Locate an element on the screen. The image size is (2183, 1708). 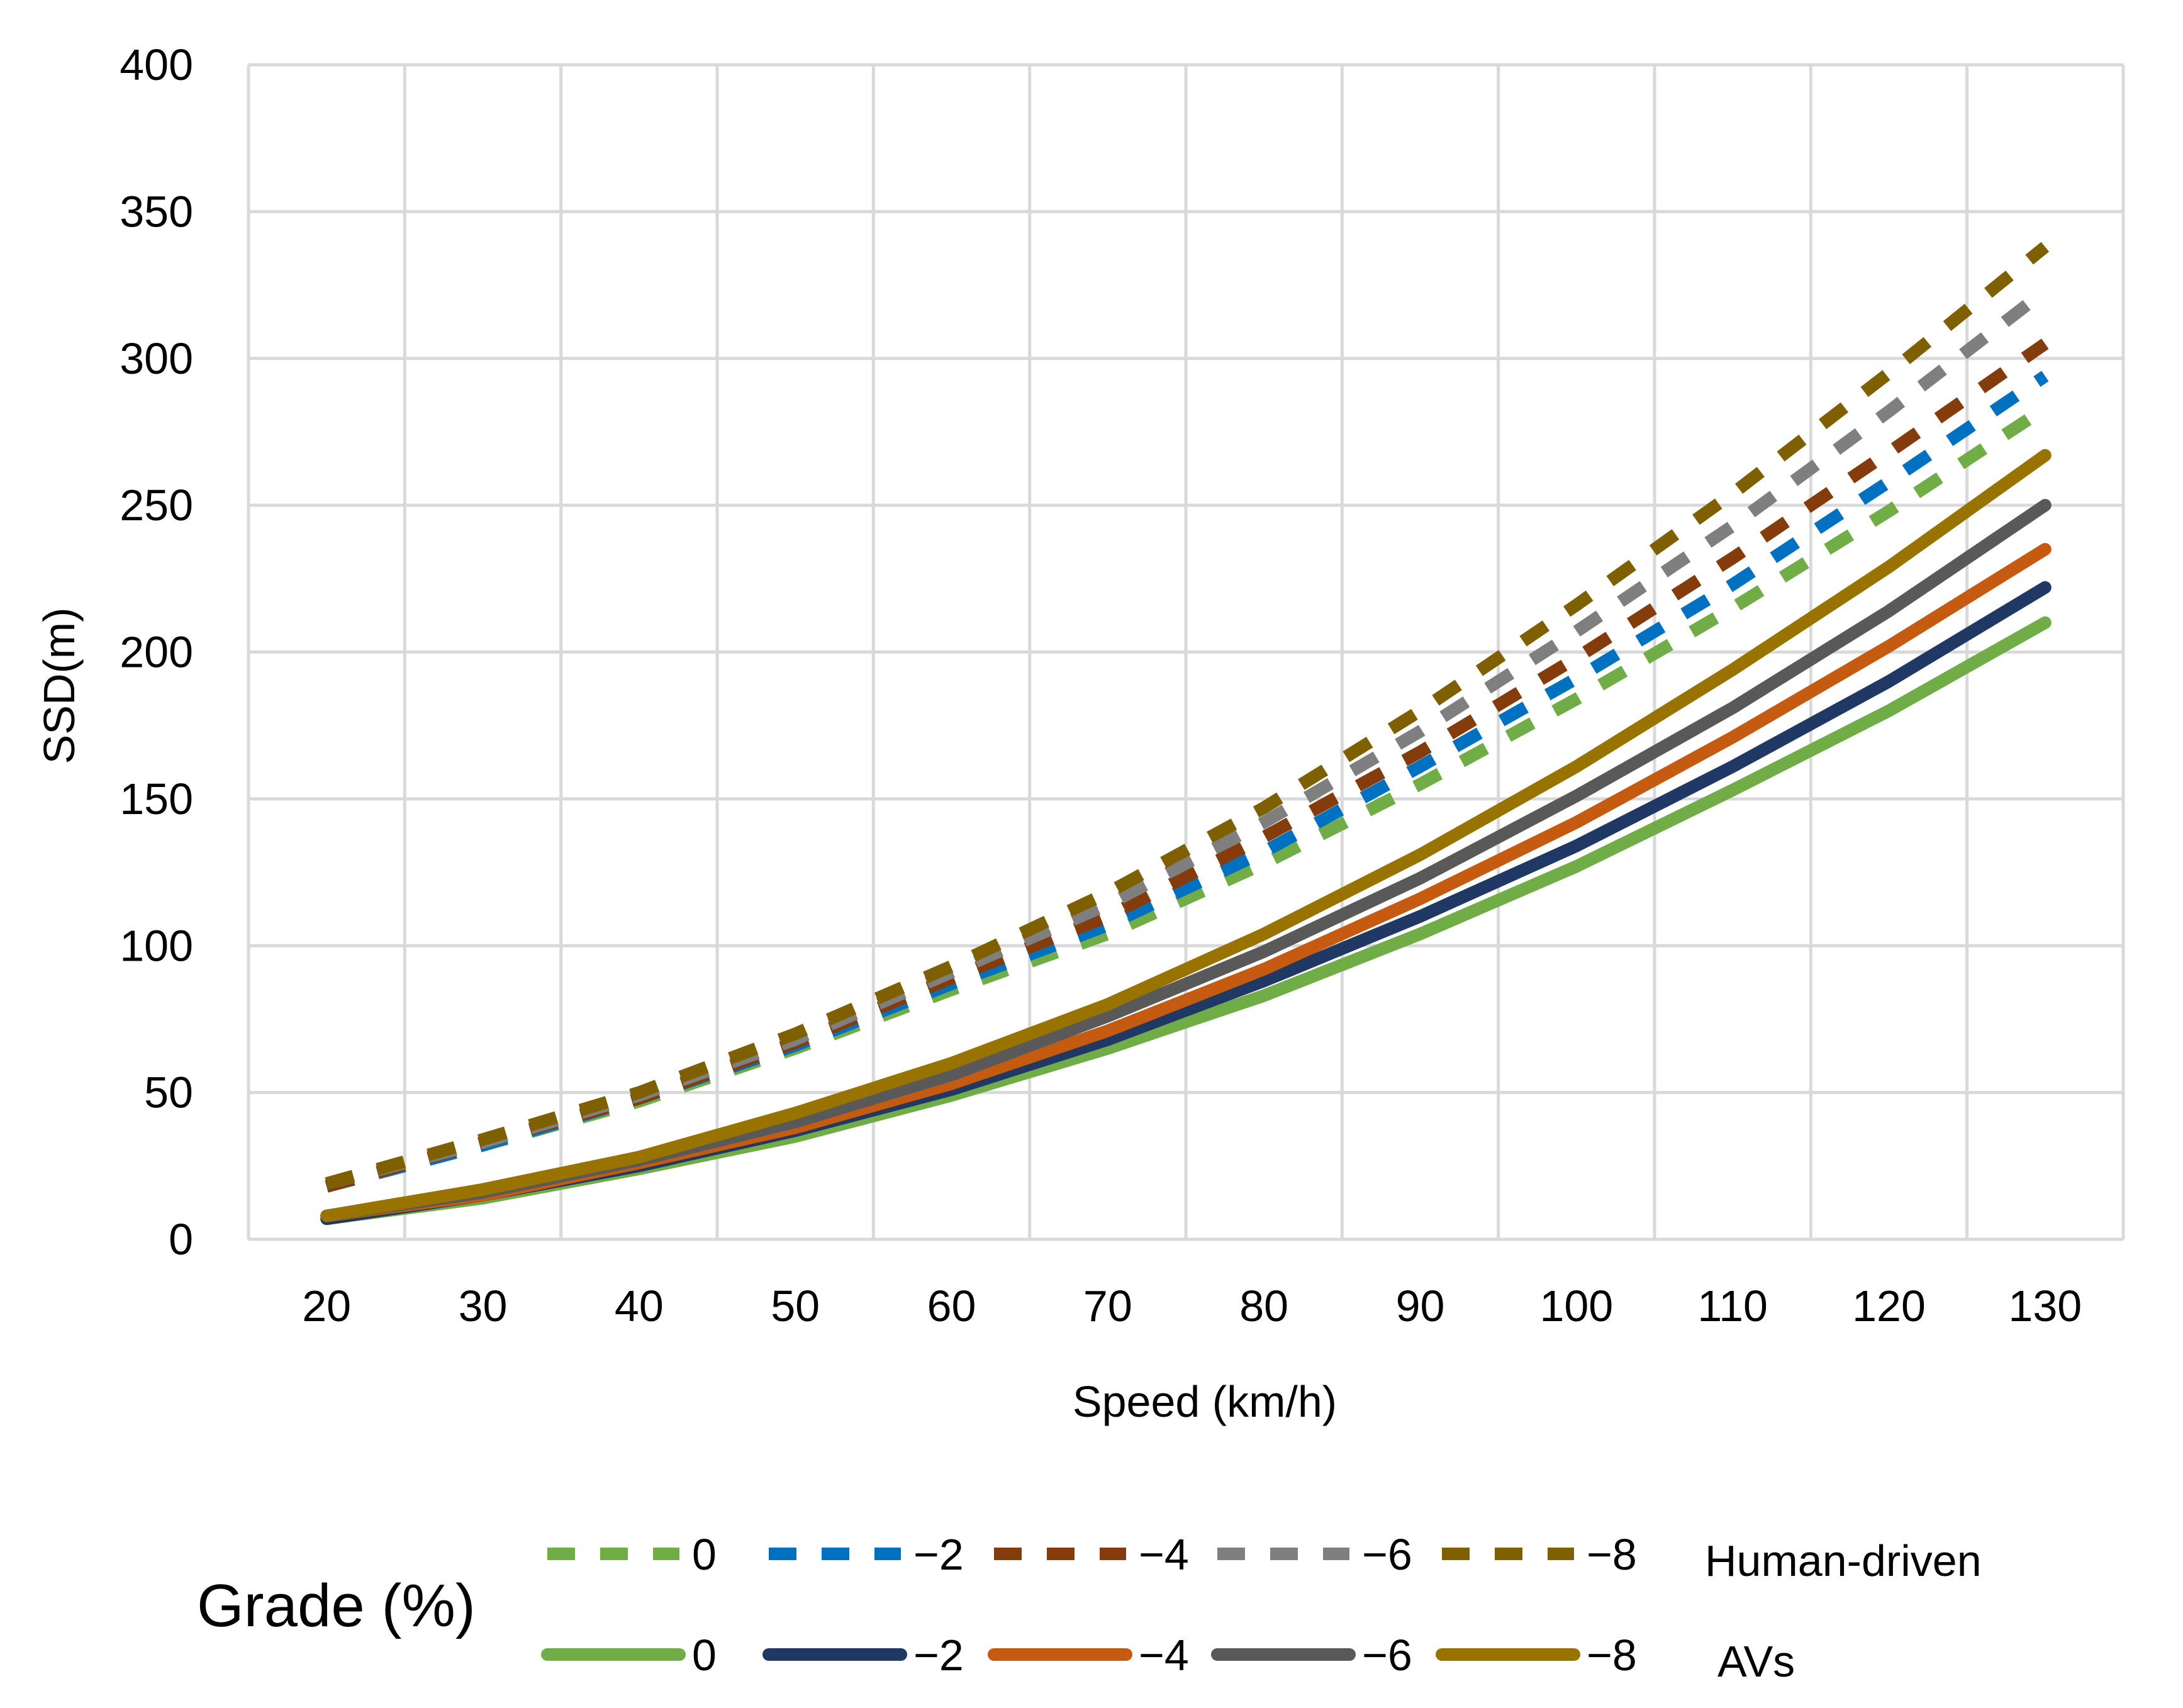
x-tick-label: 50 is located at coordinates (796, 1306).